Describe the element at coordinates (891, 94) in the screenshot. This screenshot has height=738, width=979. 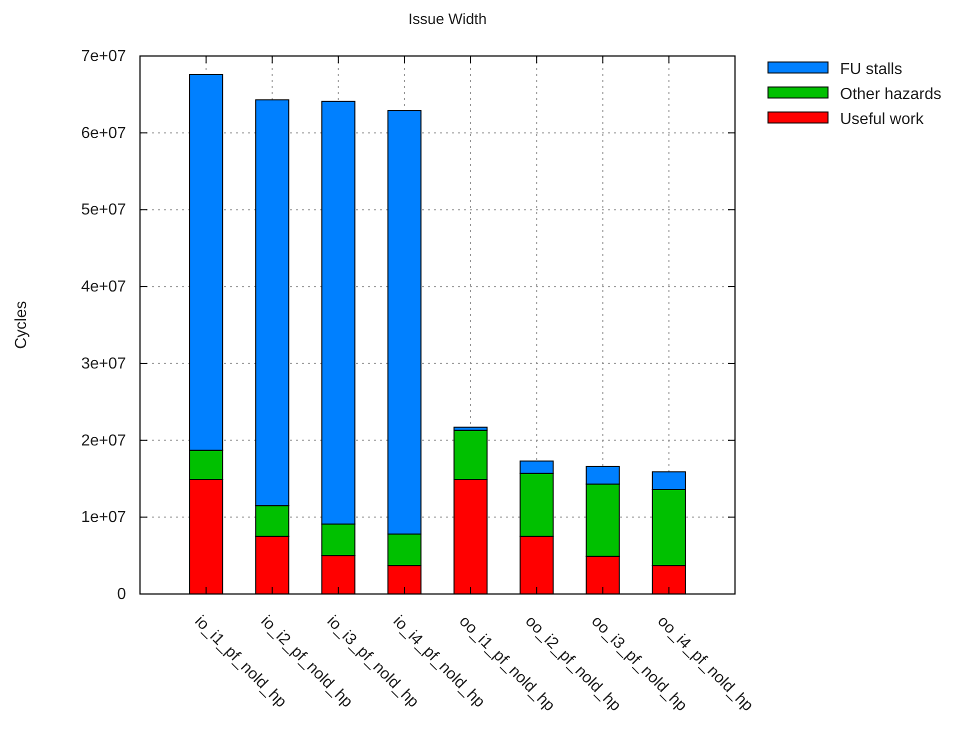
I see `legend-label: Other hazards` at that location.